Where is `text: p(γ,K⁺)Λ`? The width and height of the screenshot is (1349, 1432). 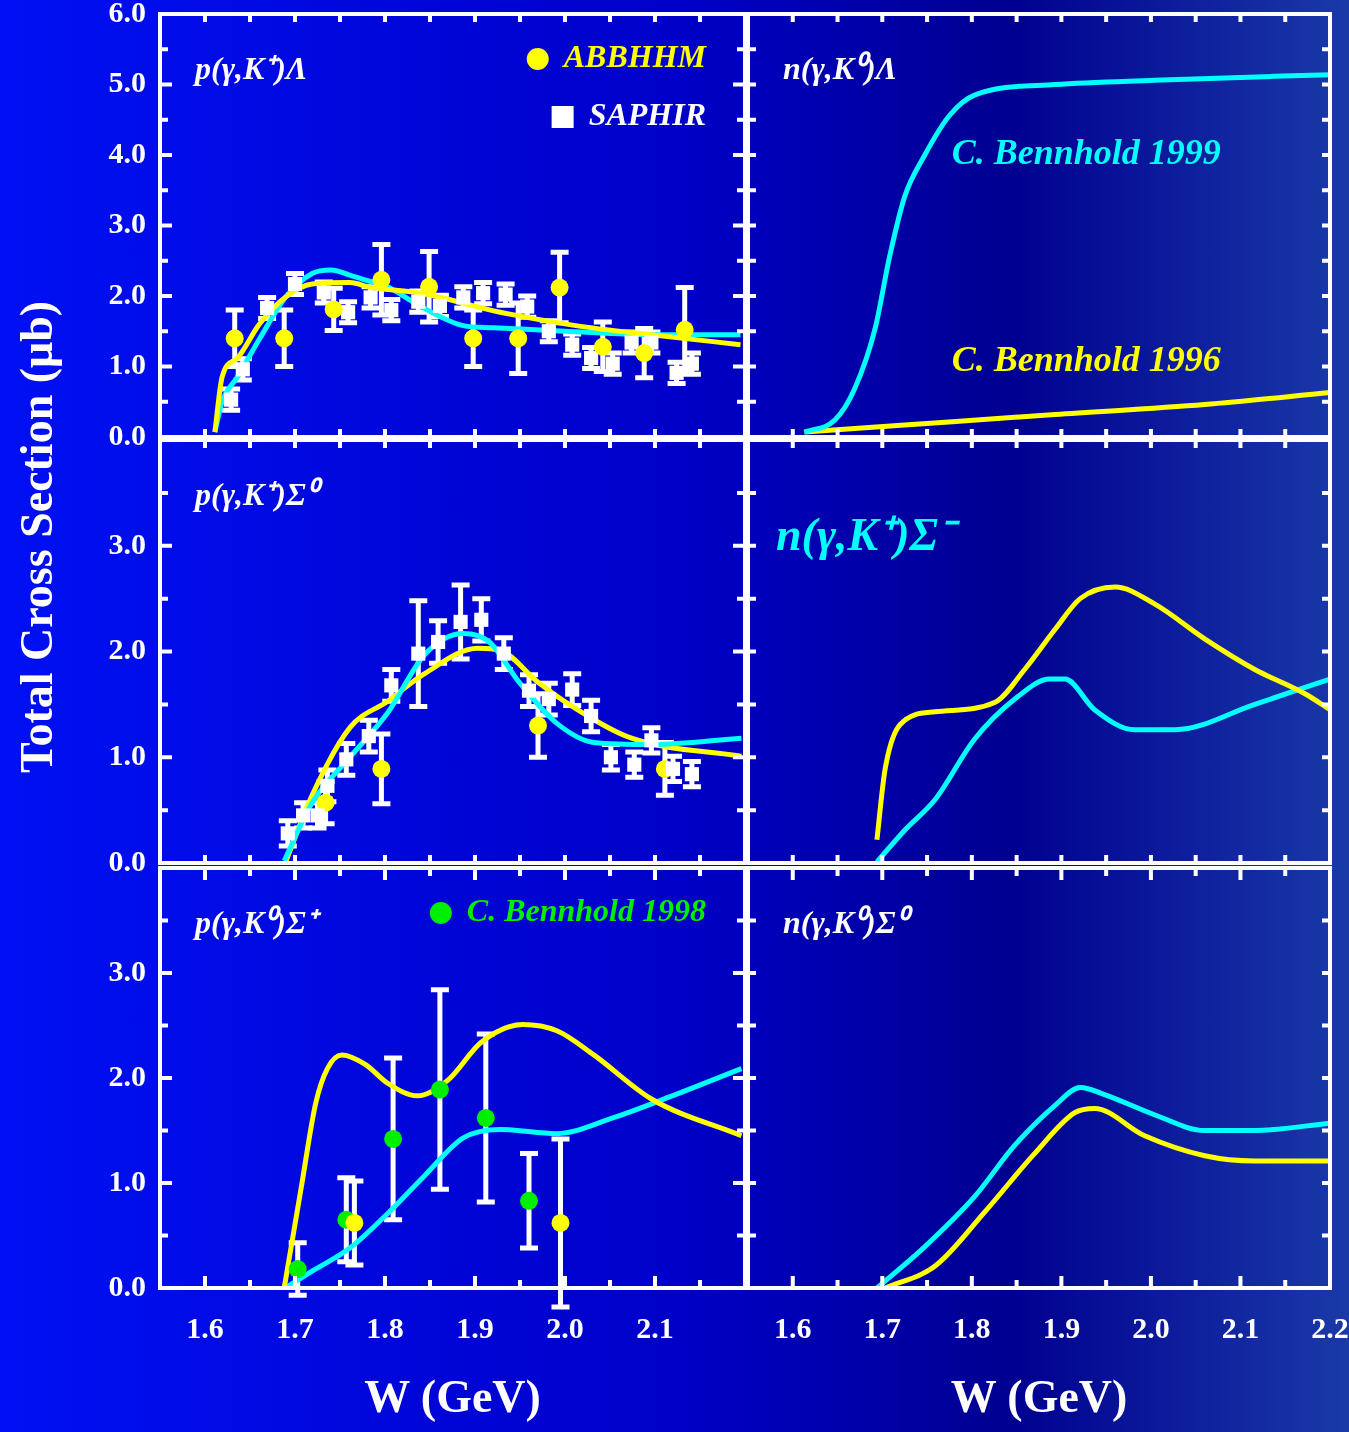
text: p(γ,K⁺)Λ is located at coordinates (250, 68).